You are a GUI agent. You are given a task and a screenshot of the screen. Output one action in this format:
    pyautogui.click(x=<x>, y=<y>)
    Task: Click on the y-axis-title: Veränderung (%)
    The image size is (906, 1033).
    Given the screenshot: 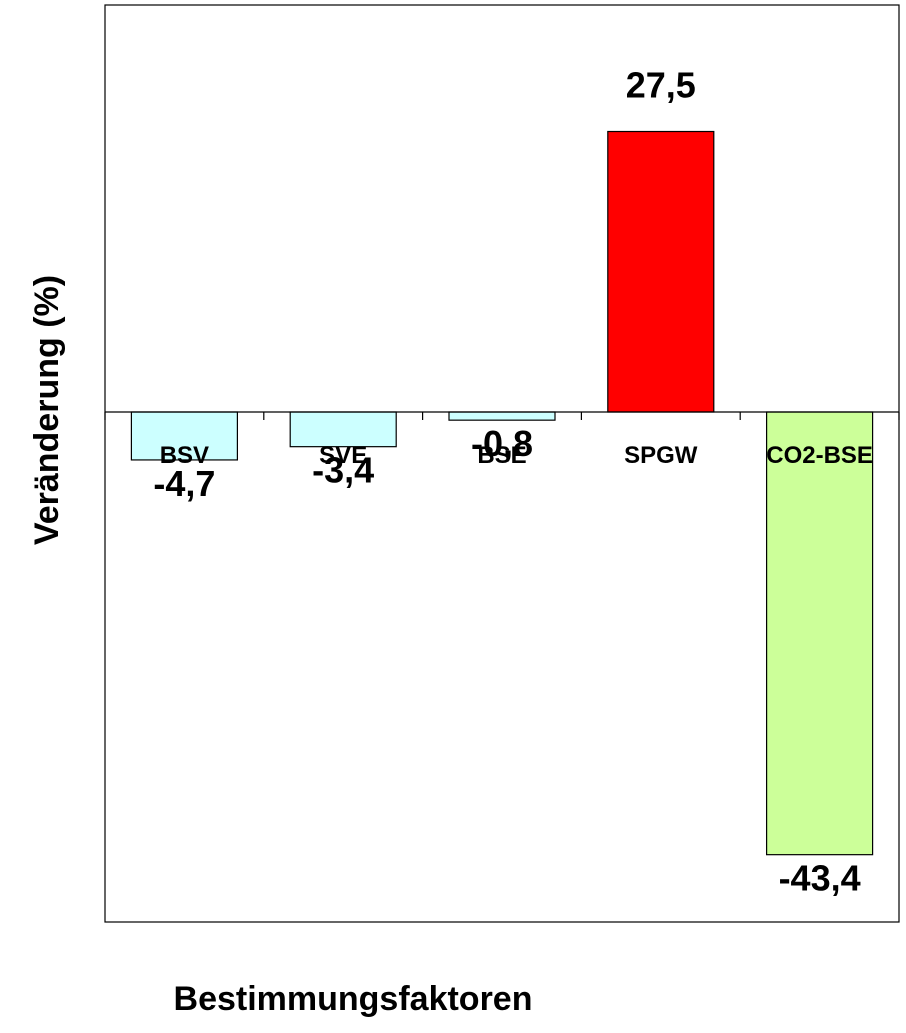 What is the action you would take?
    pyautogui.click(x=47, y=410)
    